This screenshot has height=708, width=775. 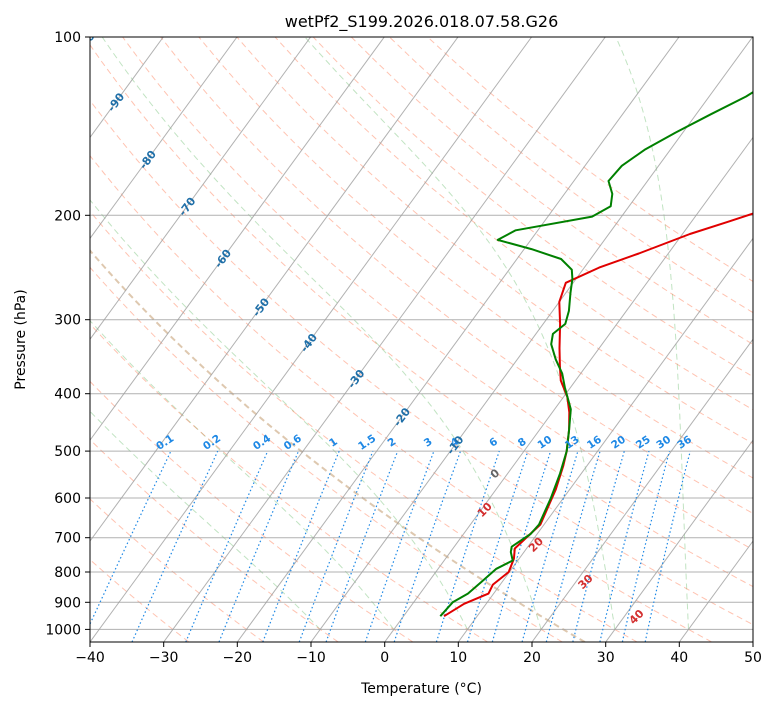 What do you see at coordinates (606, 658) in the screenshot?
I see `x-tick-label: 30` at bounding box center [606, 658].